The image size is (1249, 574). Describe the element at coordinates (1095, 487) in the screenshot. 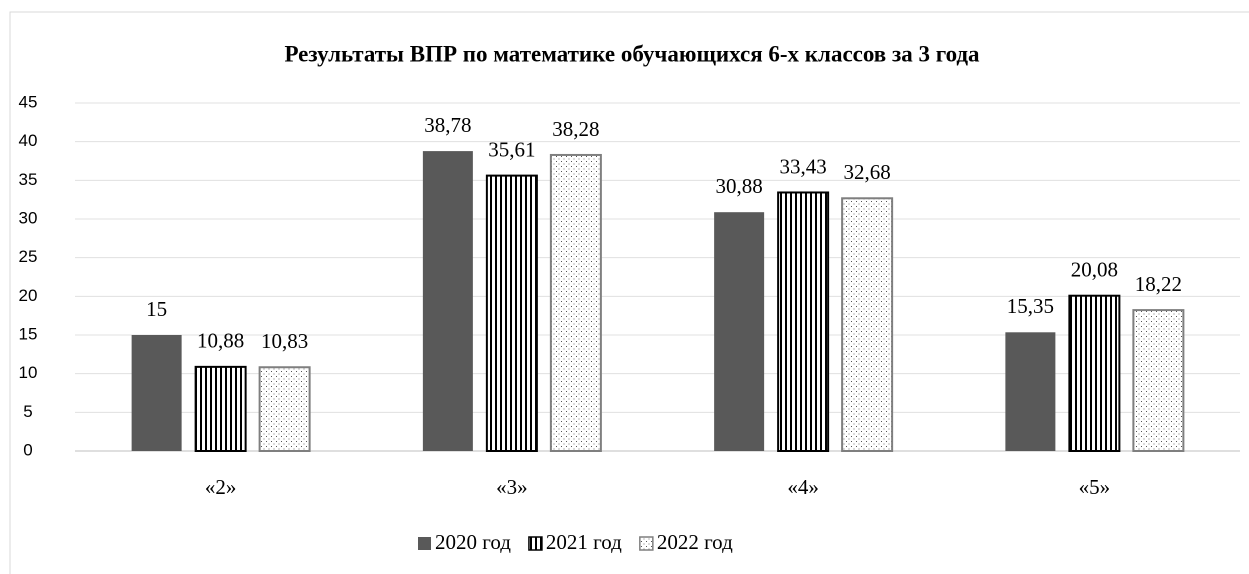

I see `x-tick-label: «5»` at that location.